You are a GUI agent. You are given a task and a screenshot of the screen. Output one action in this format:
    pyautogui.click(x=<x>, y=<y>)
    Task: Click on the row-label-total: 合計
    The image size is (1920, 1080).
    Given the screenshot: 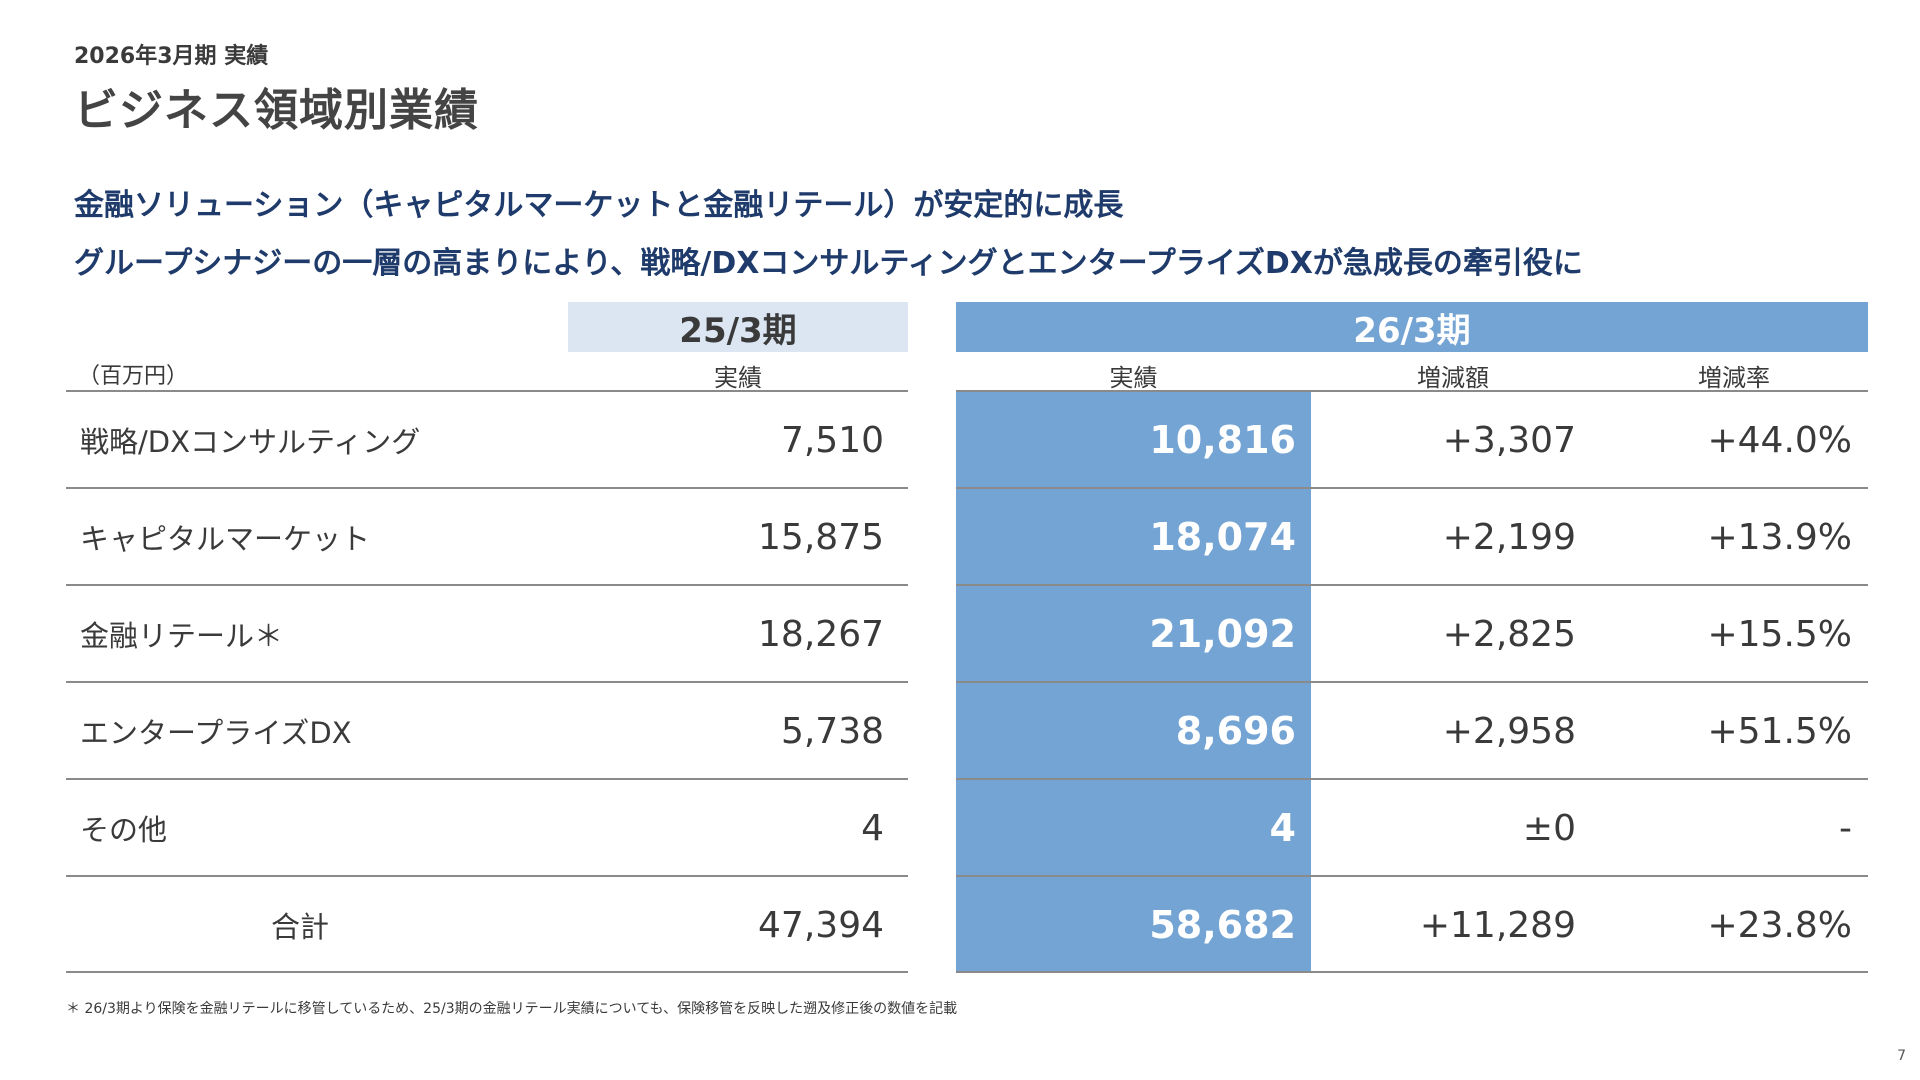 What is the action you would take?
    pyautogui.click(x=299, y=927)
    